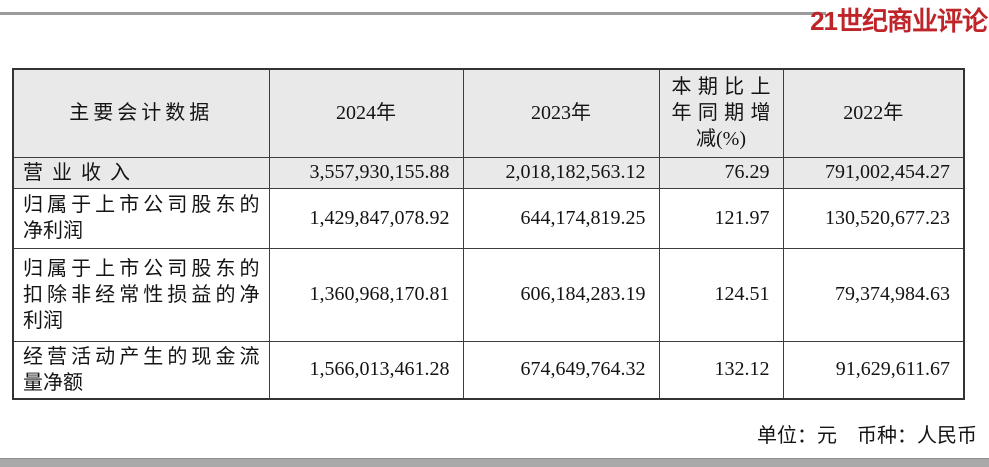 Image resolution: width=989 pixels, height=467 pixels. I want to click on value-cell-yoy-change: 124.51, so click(721, 294).